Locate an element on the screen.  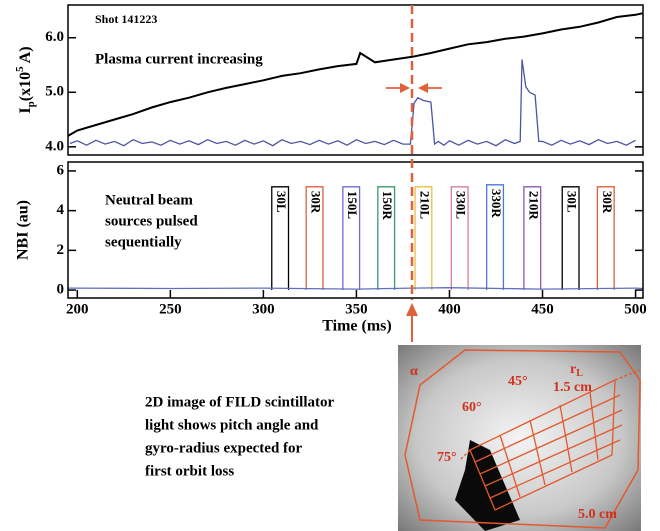
angle-label: 45° is located at coordinates (518, 381).